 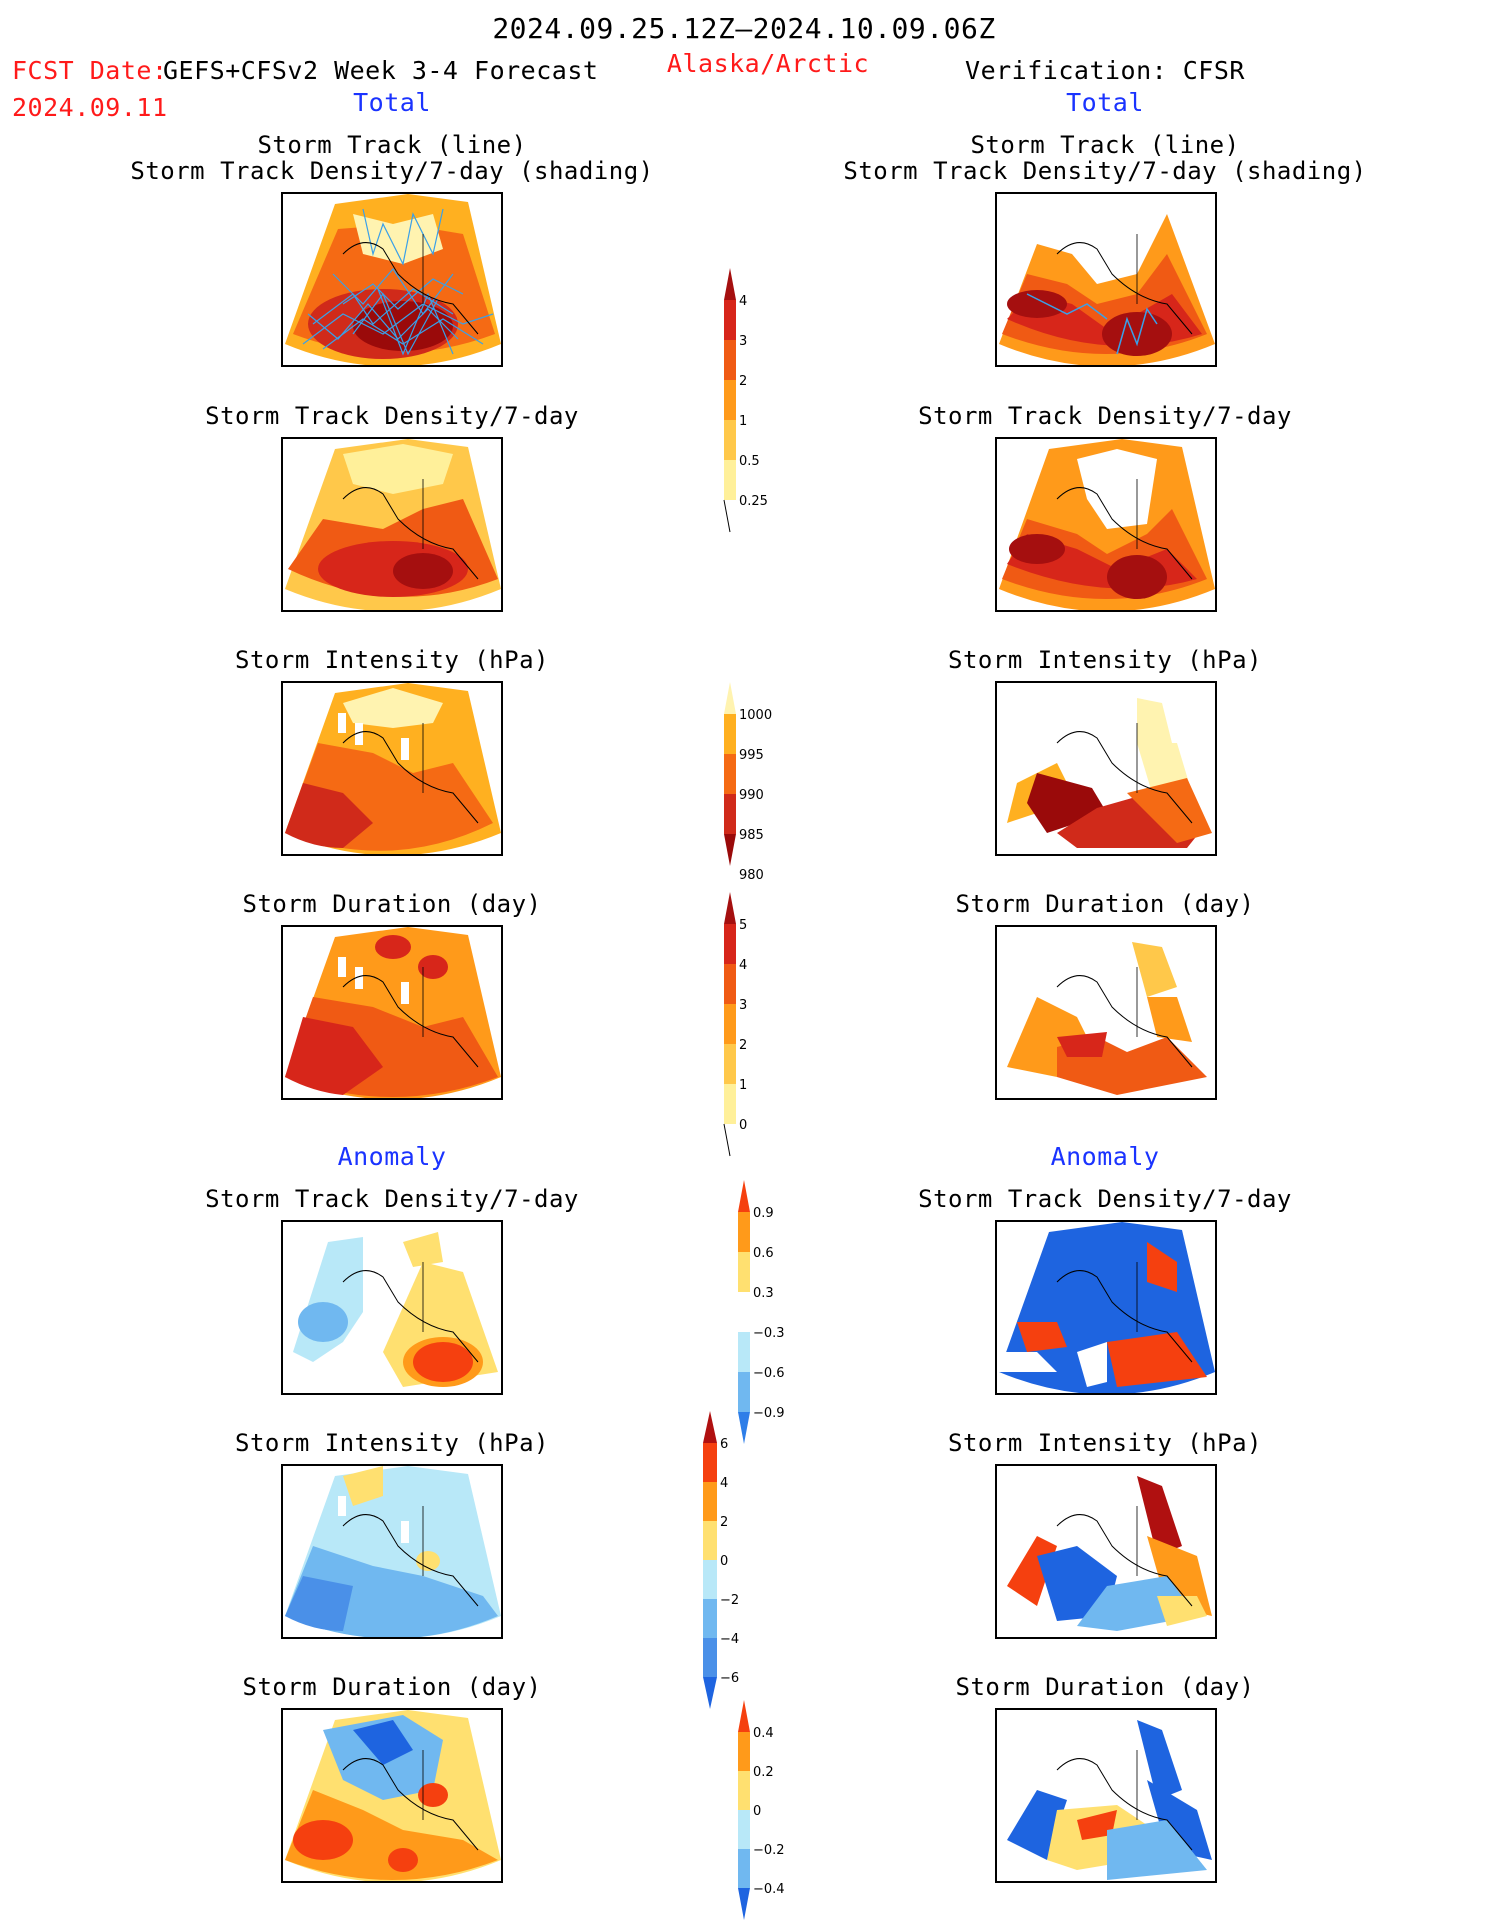 I want to click on colorbar-density-anom: 0.9 0.6 0.3 −0.3 −0.6 −0.9, so click(x=761, y=1312).